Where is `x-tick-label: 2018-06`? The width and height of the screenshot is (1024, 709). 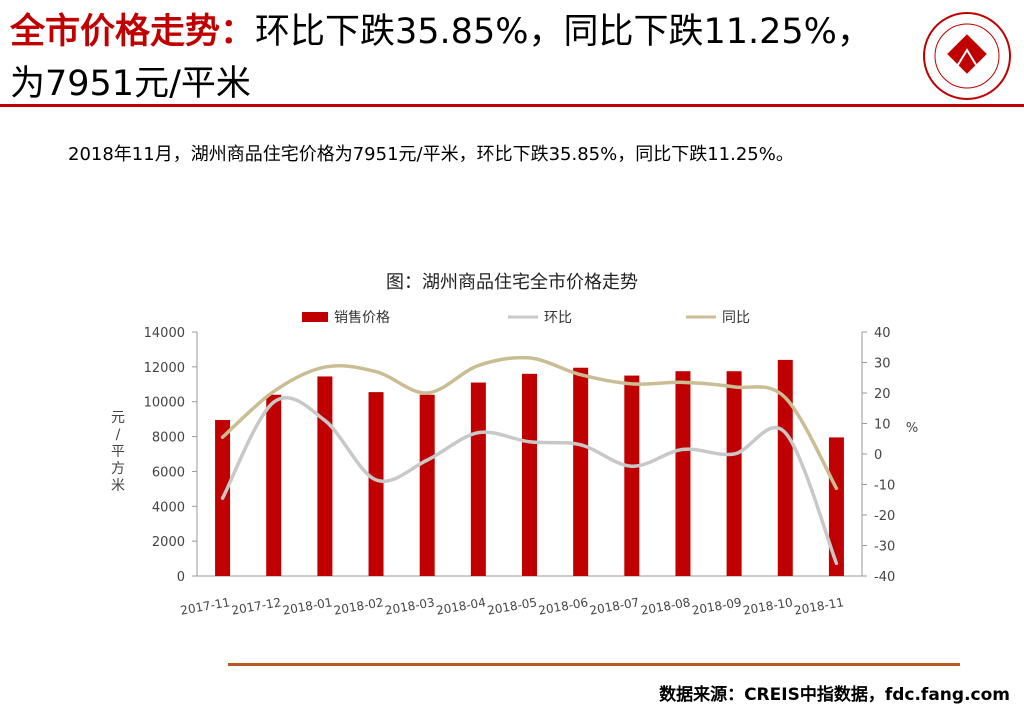
x-tick-label: 2018-06 is located at coordinates (563, 606).